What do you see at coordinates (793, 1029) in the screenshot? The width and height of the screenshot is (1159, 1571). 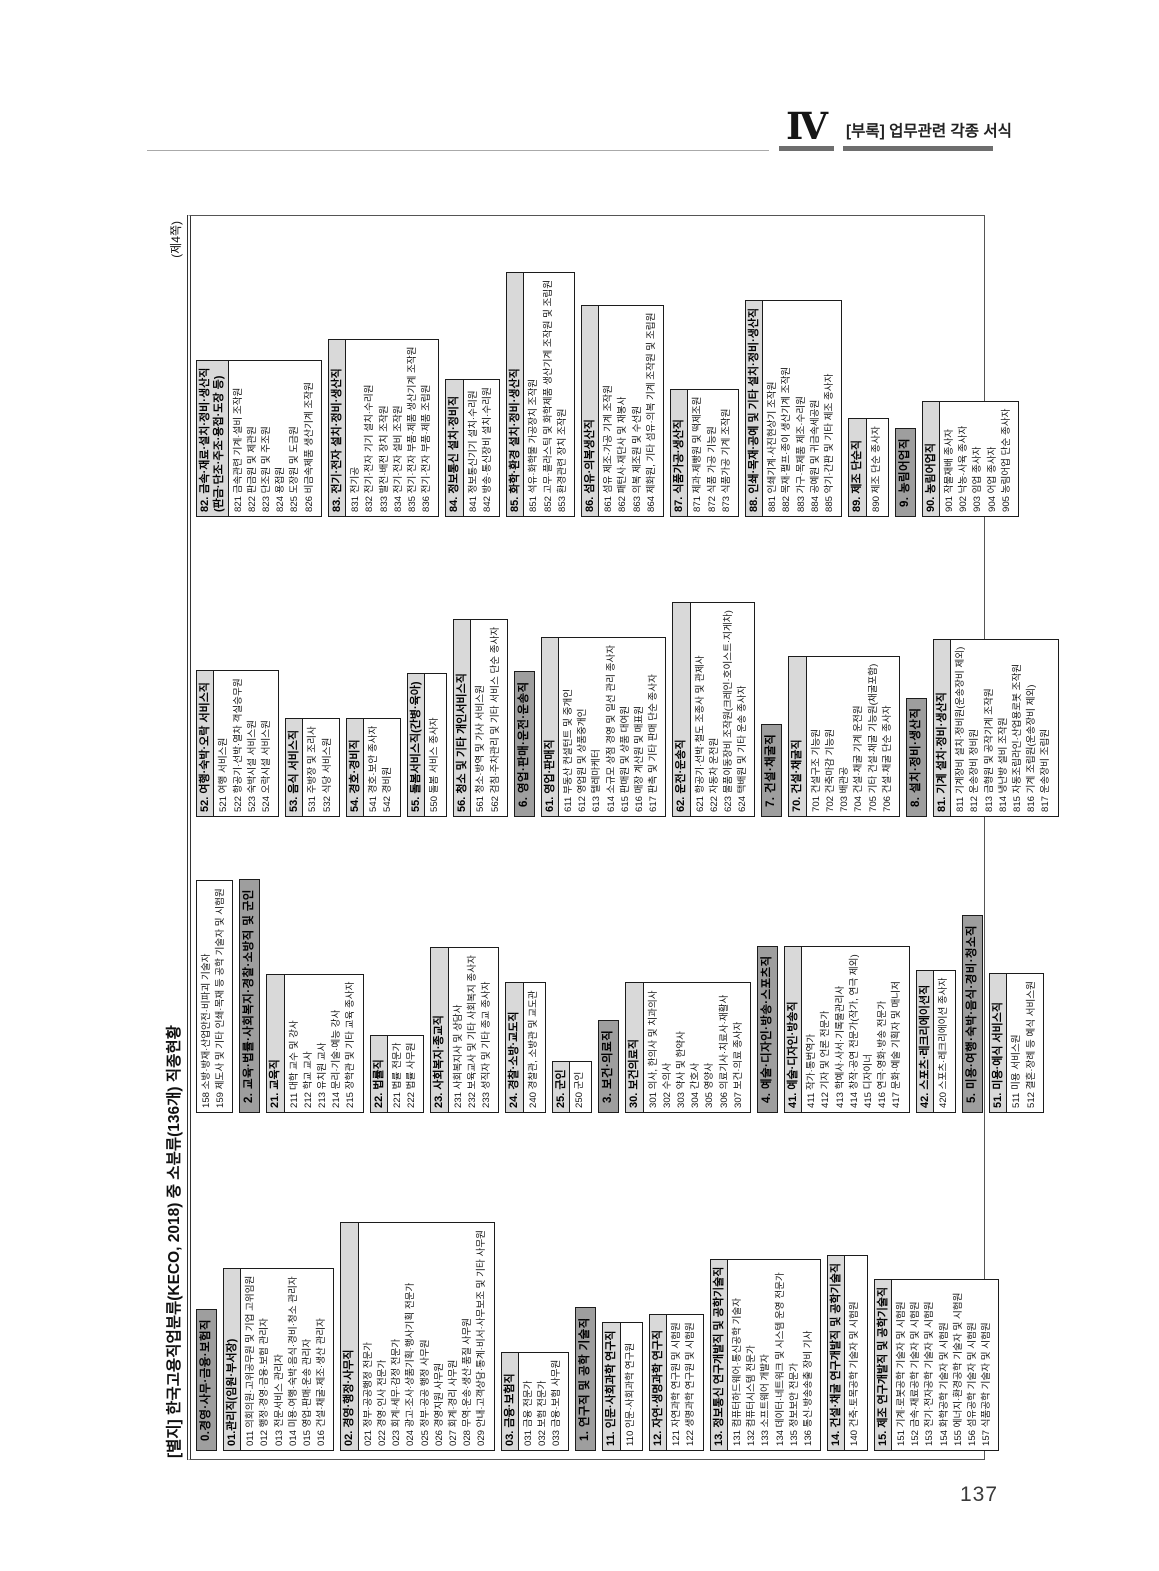 I see `group-header-bar: 41. 예술·디자인·방송직` at bounding box center [793, 1029].